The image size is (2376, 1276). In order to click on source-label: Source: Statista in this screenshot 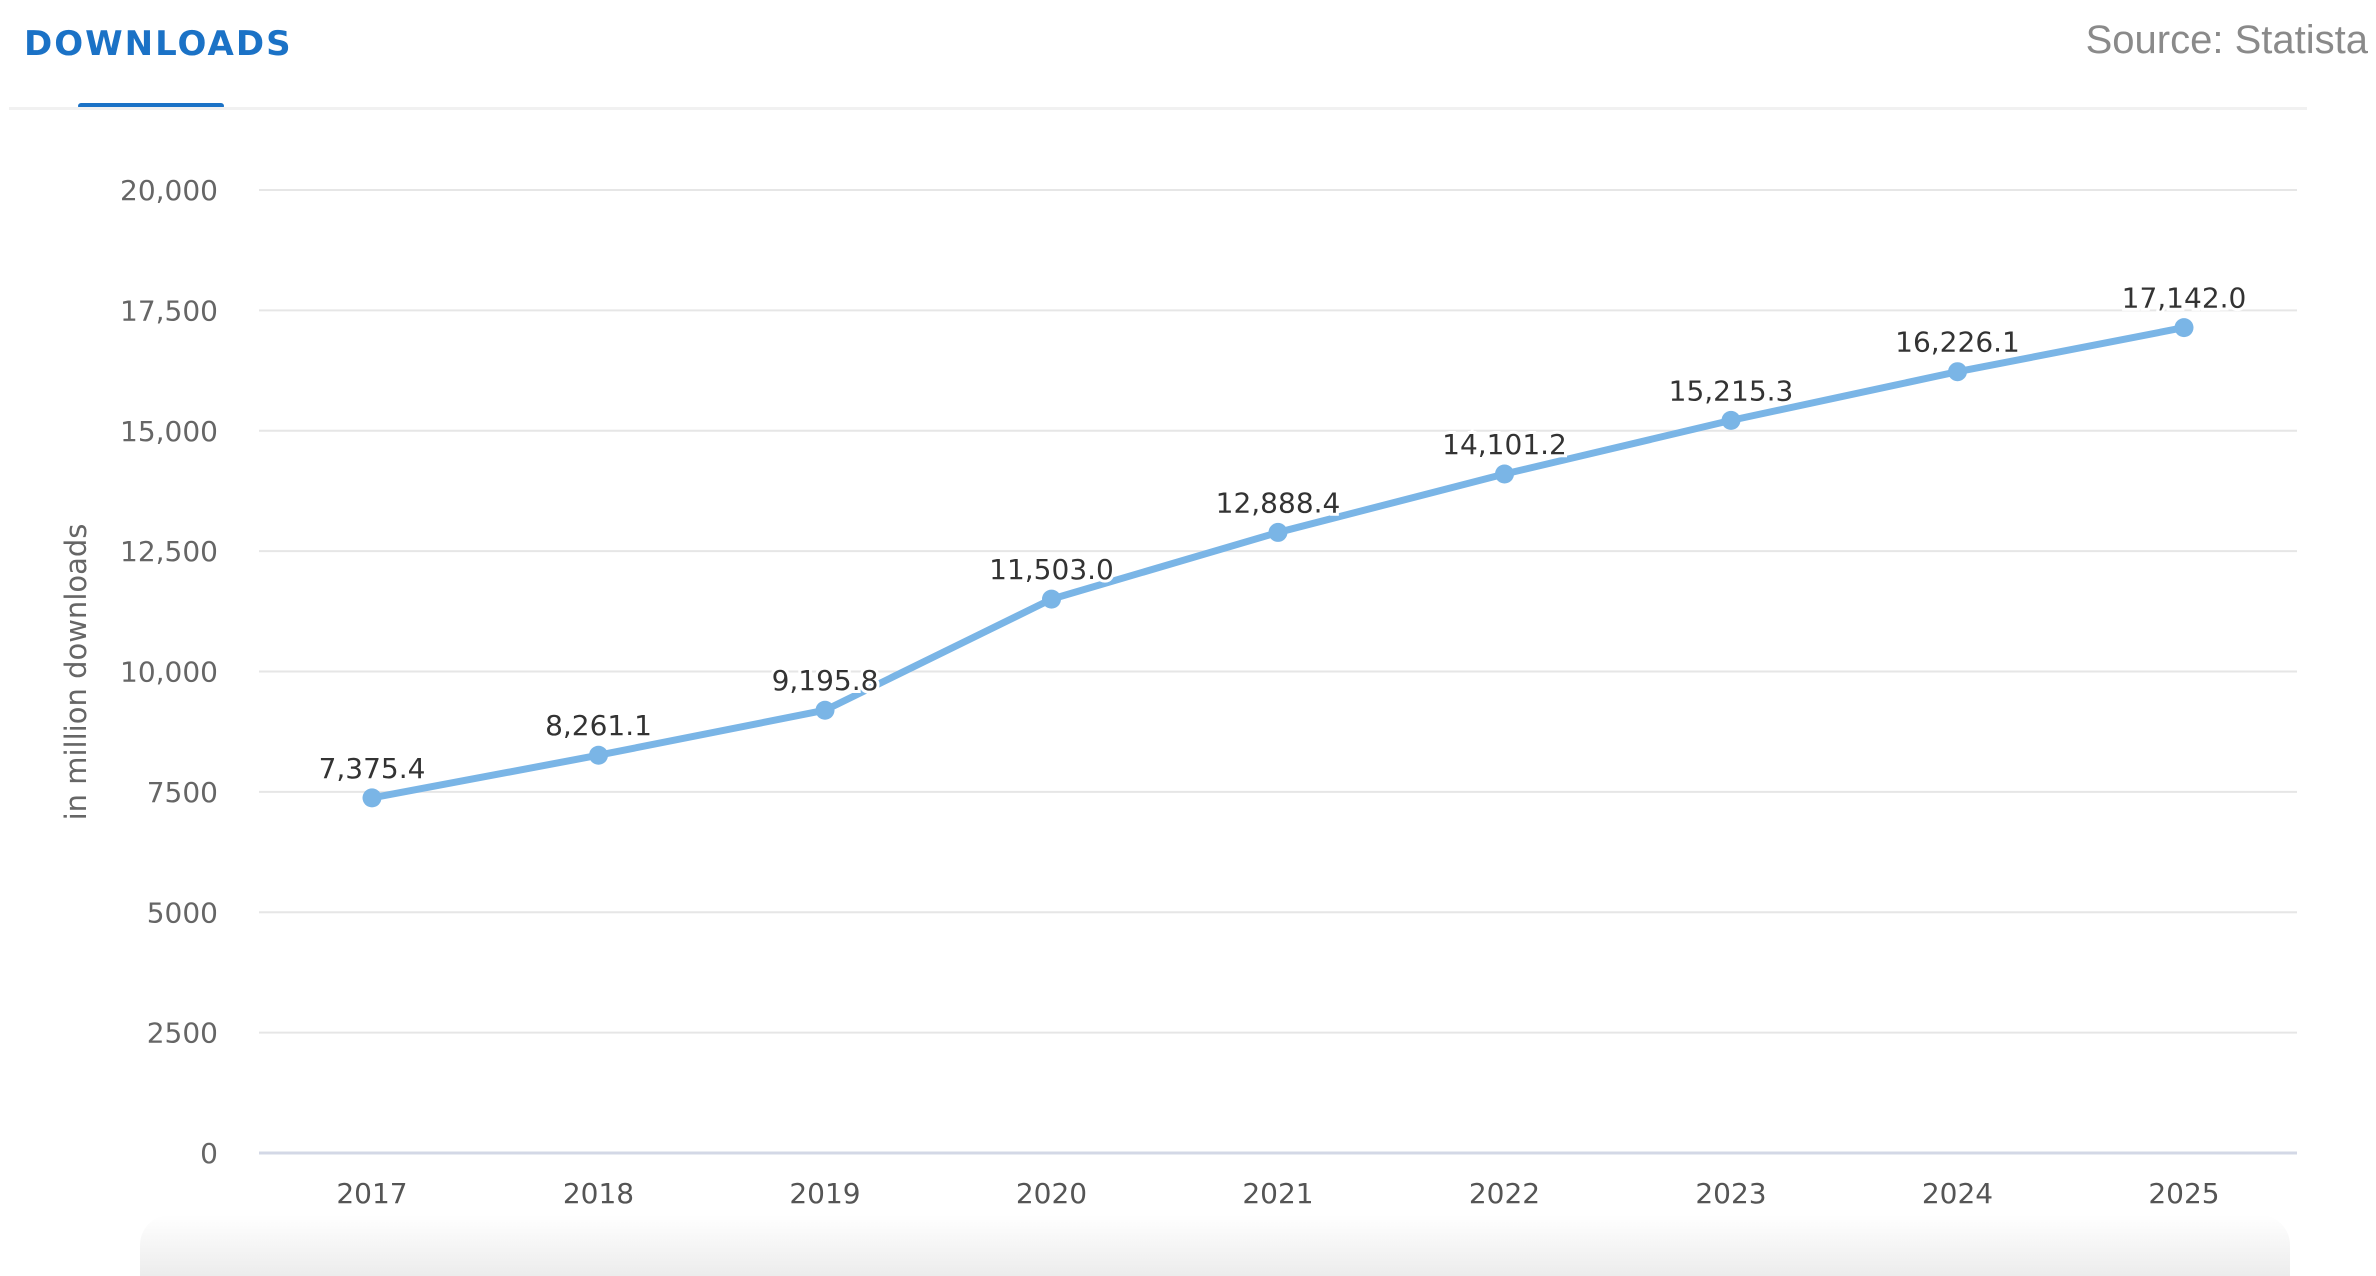, I will do `click(2226, 40)`.